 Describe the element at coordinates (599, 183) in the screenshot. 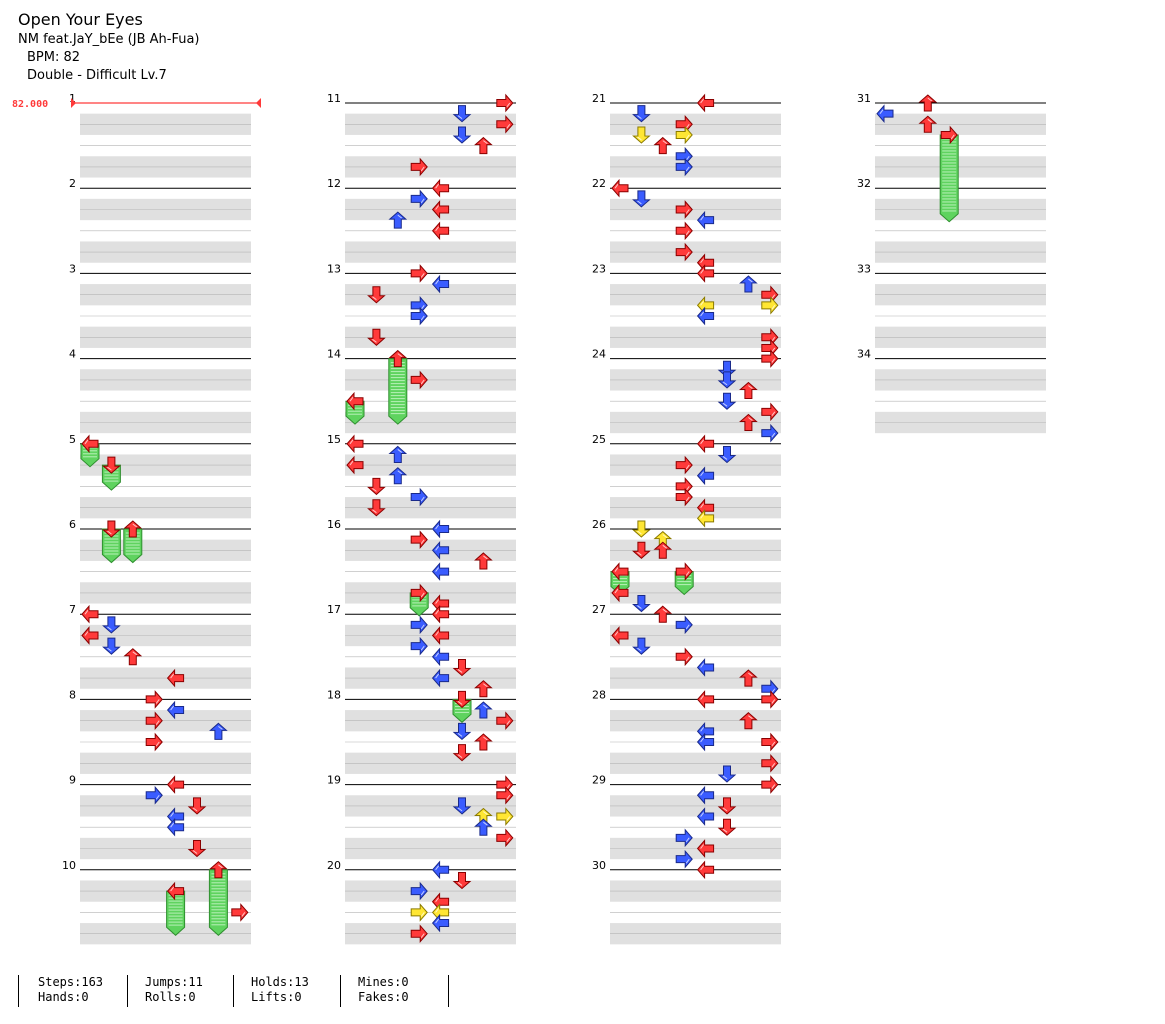

I see `measure-number: 22` at that location.